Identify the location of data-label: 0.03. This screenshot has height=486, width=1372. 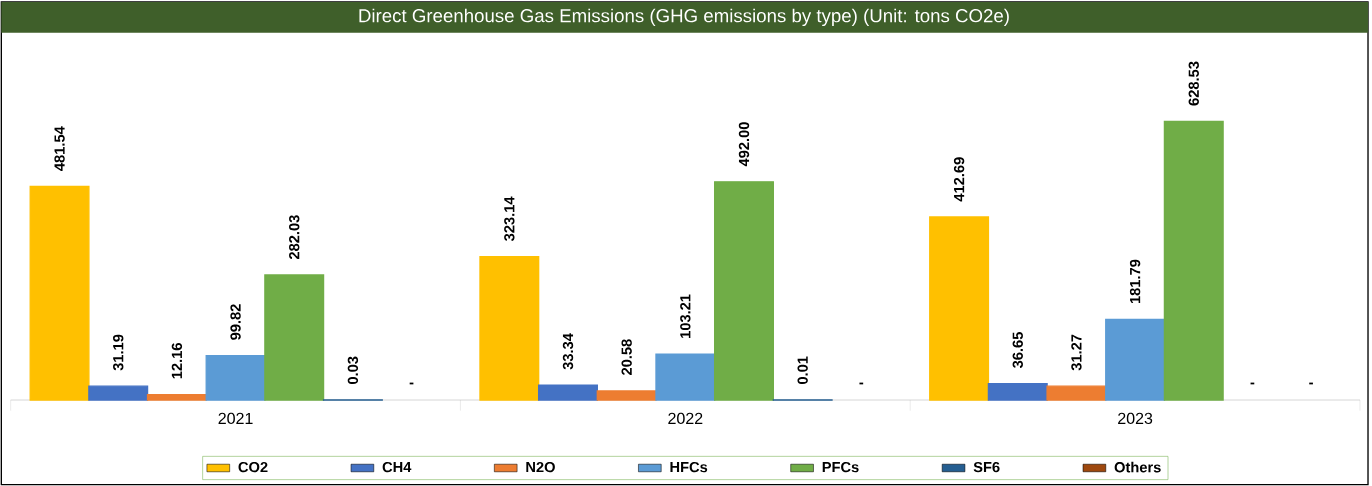
(353, 370).